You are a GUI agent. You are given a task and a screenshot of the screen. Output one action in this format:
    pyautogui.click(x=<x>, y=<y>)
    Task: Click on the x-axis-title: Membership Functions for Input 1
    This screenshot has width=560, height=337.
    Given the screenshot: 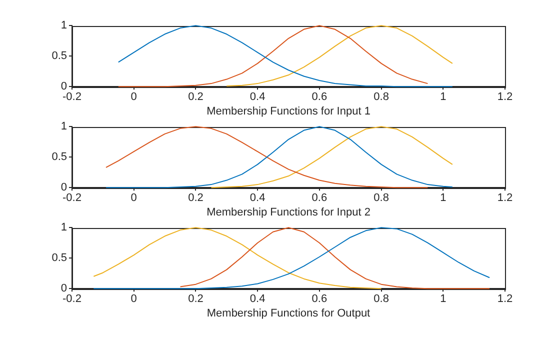 What is the action you would take?
    pyautogui.click(x=288, y=111)
    